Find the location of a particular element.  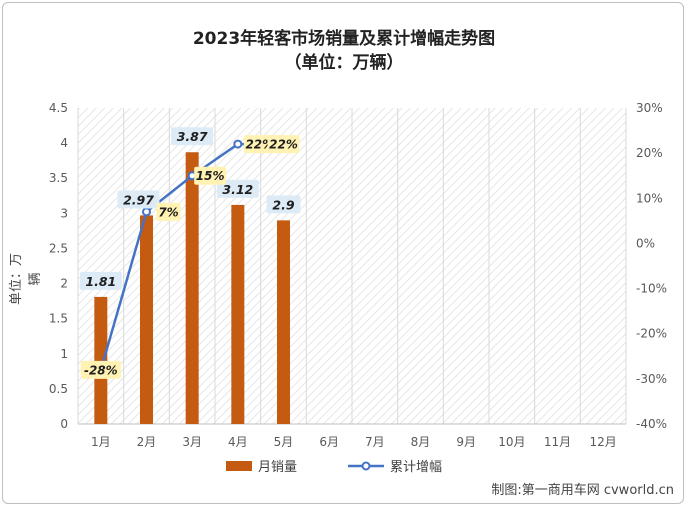

line-label: 15% is located at coordinates (210, 176).